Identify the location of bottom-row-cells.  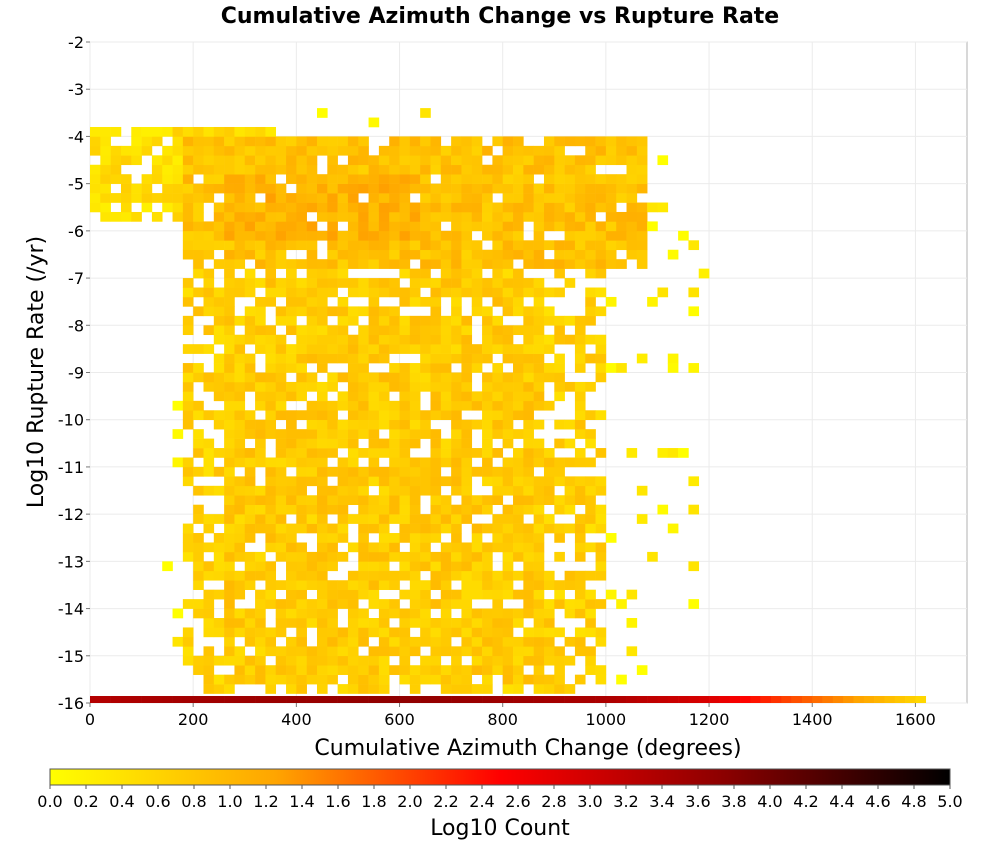
(508, 699).